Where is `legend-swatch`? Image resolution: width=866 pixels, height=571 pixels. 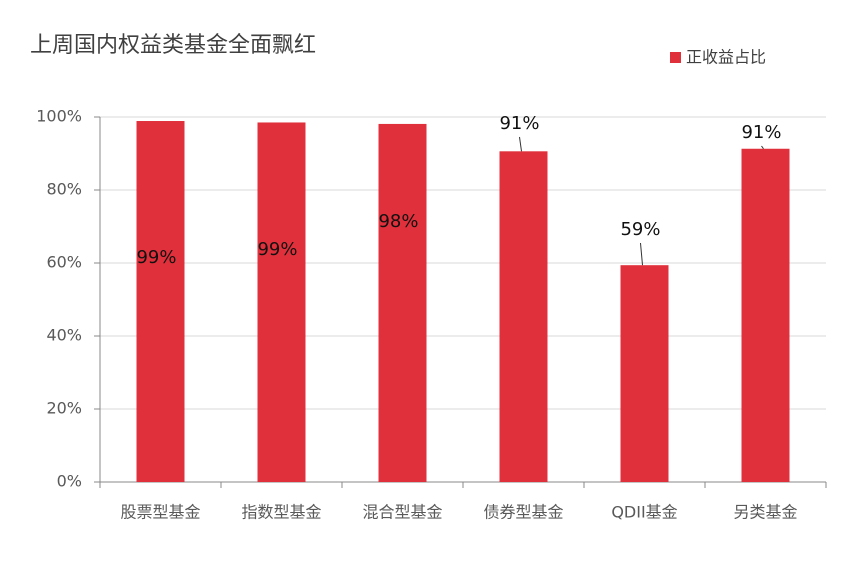 legend-swatch is located at coordinates (675, 57).